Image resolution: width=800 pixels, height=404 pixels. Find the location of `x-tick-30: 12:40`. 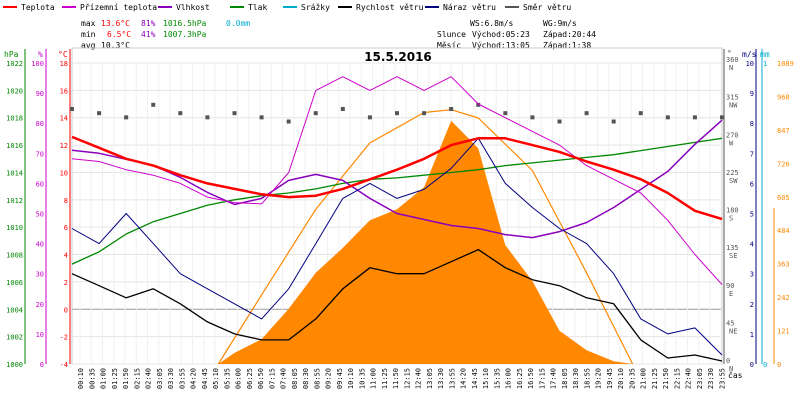

x-tick-30: 12:40 is located at coordinates (419, 378).